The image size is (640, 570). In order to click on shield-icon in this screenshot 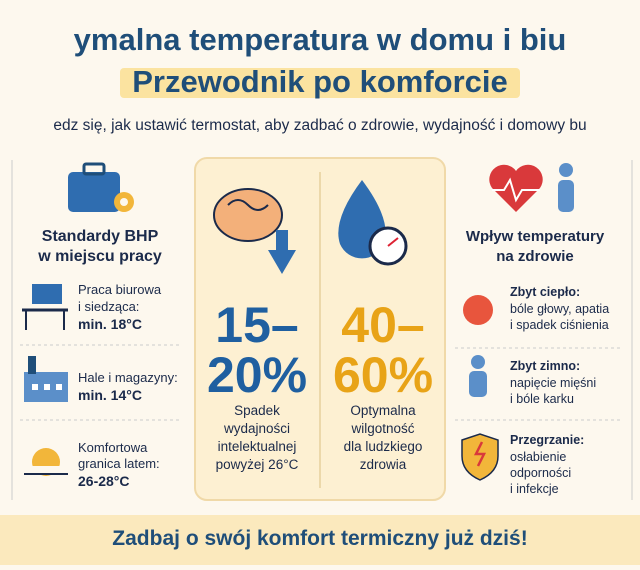, I will do `click(480, 457)`.